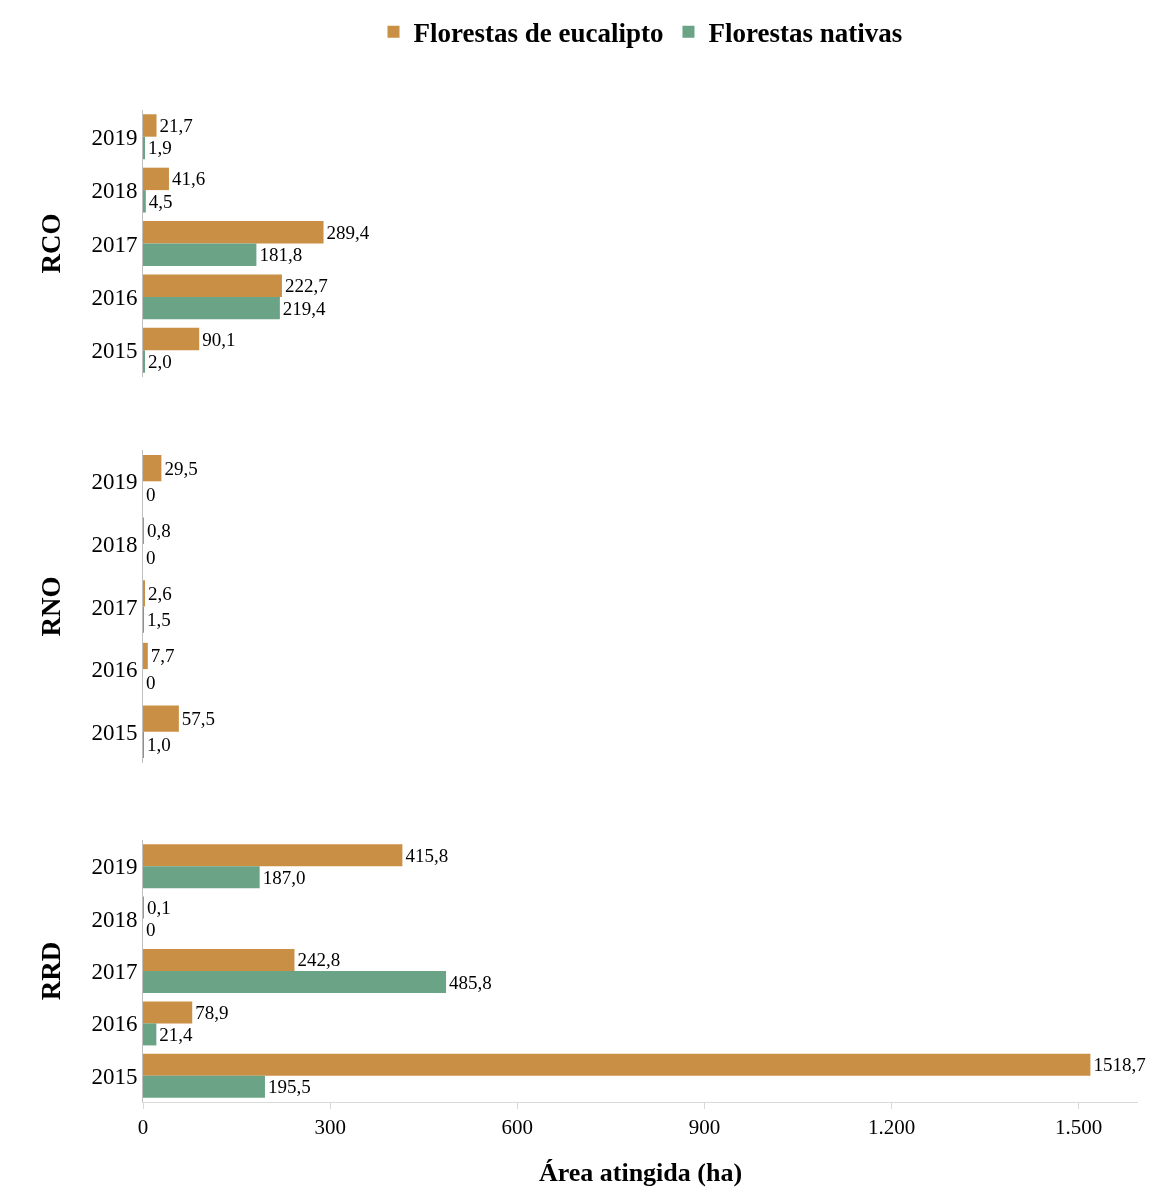 Image resolution: width=1173 pixels, height=1202 pixels. Describe the element at coordinates (159, 531) in the screenshot. I see `data-label: 0,8` at that location.